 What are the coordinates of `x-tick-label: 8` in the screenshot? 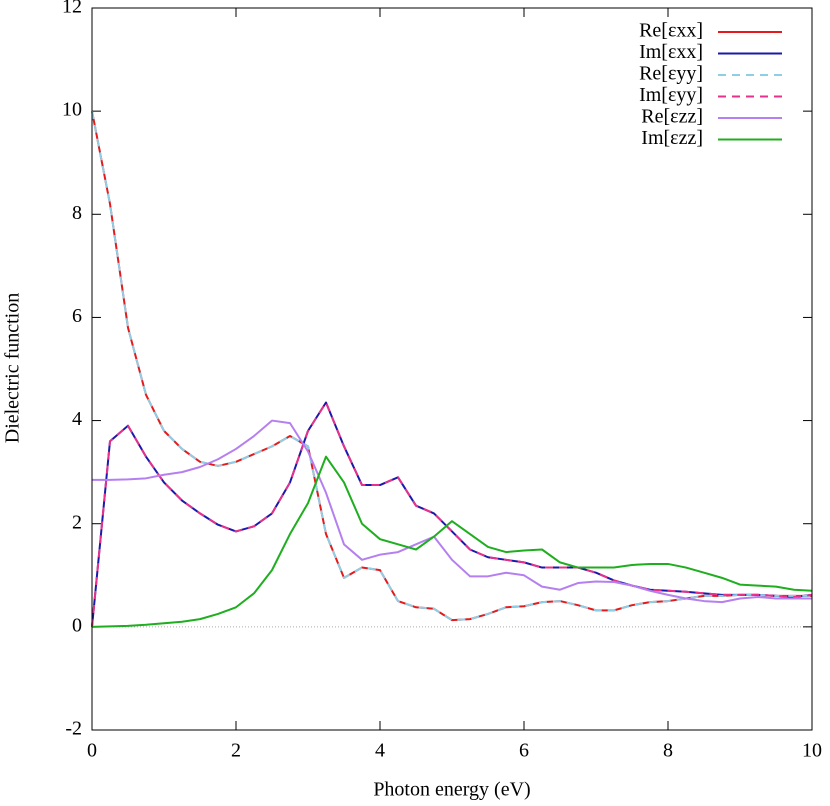 It's located at (668, 751).